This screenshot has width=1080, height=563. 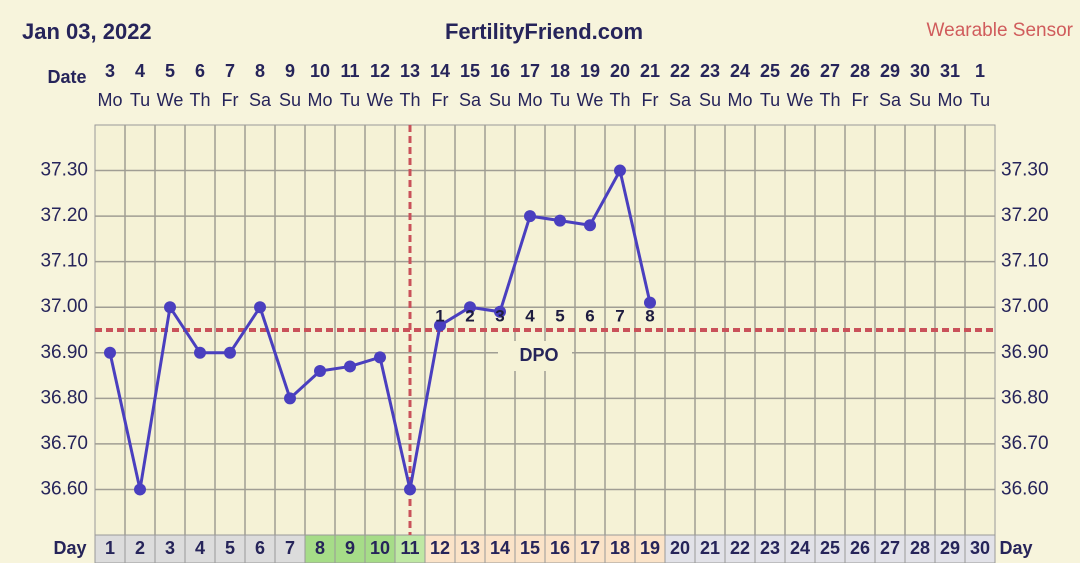 I want to click on day-label: 3, so click(x=170, y=548).